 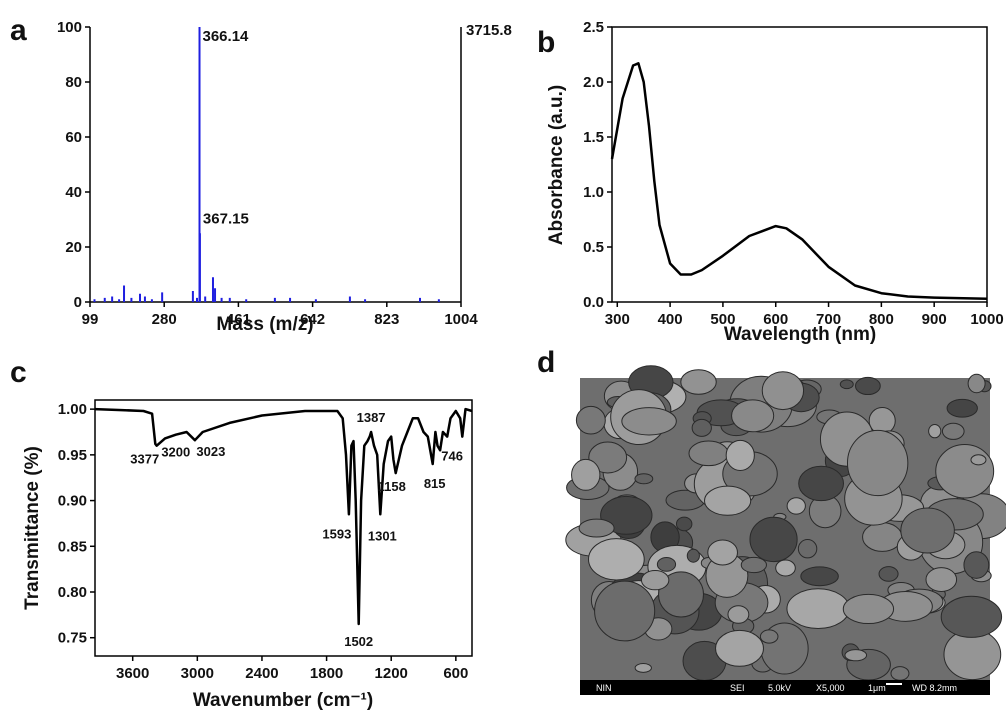 I want to click on y-tick-label: 1.00, so click(x=72, y=409).